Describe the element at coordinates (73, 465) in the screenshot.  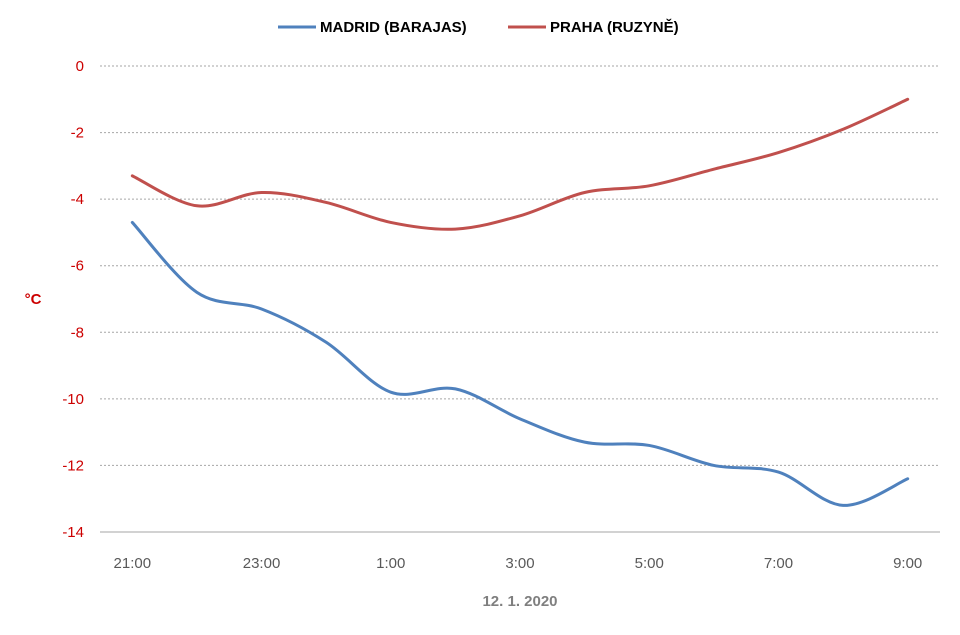
I see `y-tick-label: -12` at that location.